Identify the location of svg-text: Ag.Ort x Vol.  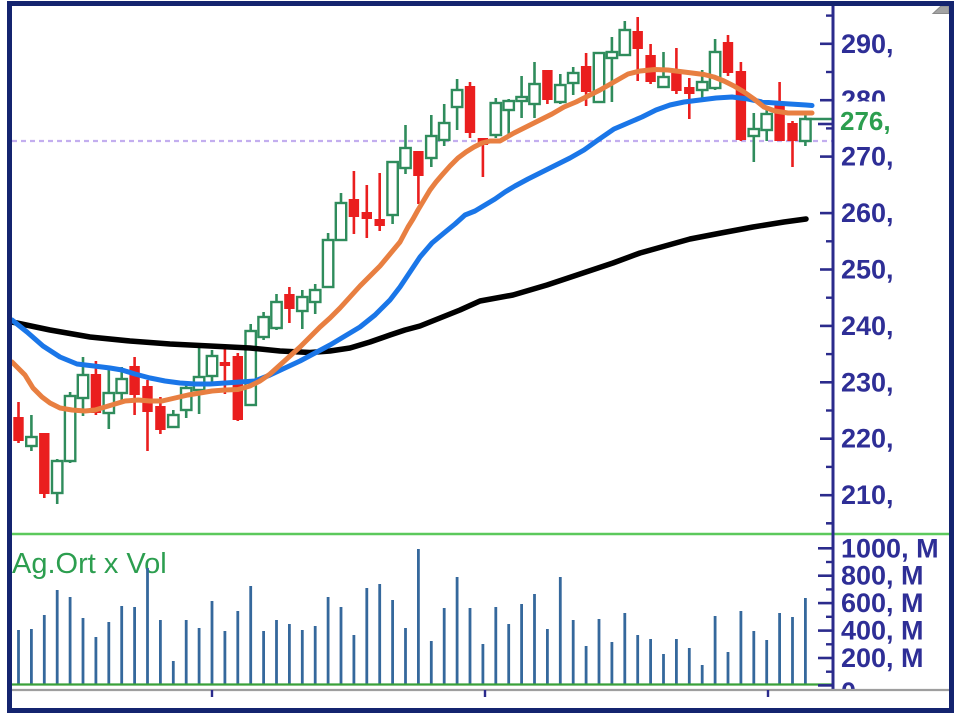
(89, 564).